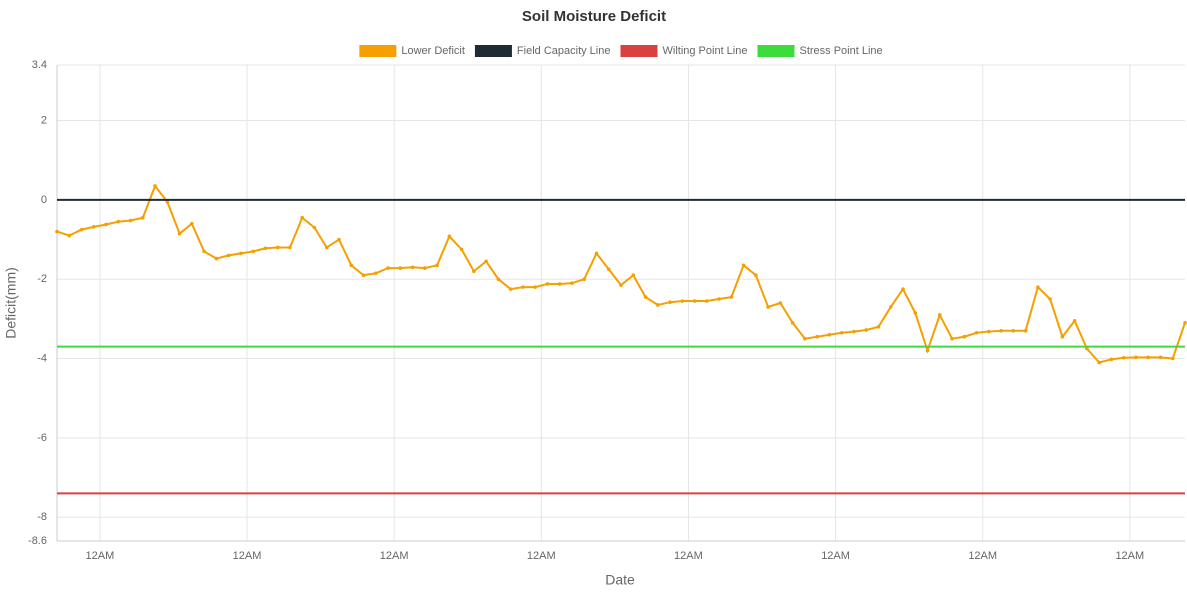 This screenshot has width=1187, height=598. Describe the element at coordinates (42, 279) in the screenshot. I see `y-tick-label: -2` at that location.